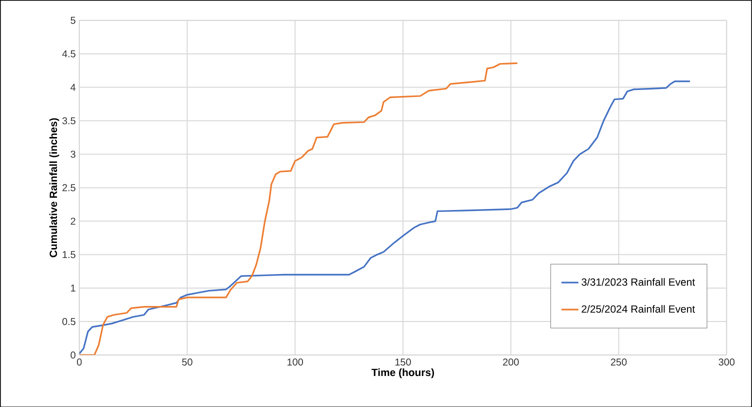  Describe the element at coordinates (69, 254) in the screenshot. I see `y-tick-label: 1.5` at that location.